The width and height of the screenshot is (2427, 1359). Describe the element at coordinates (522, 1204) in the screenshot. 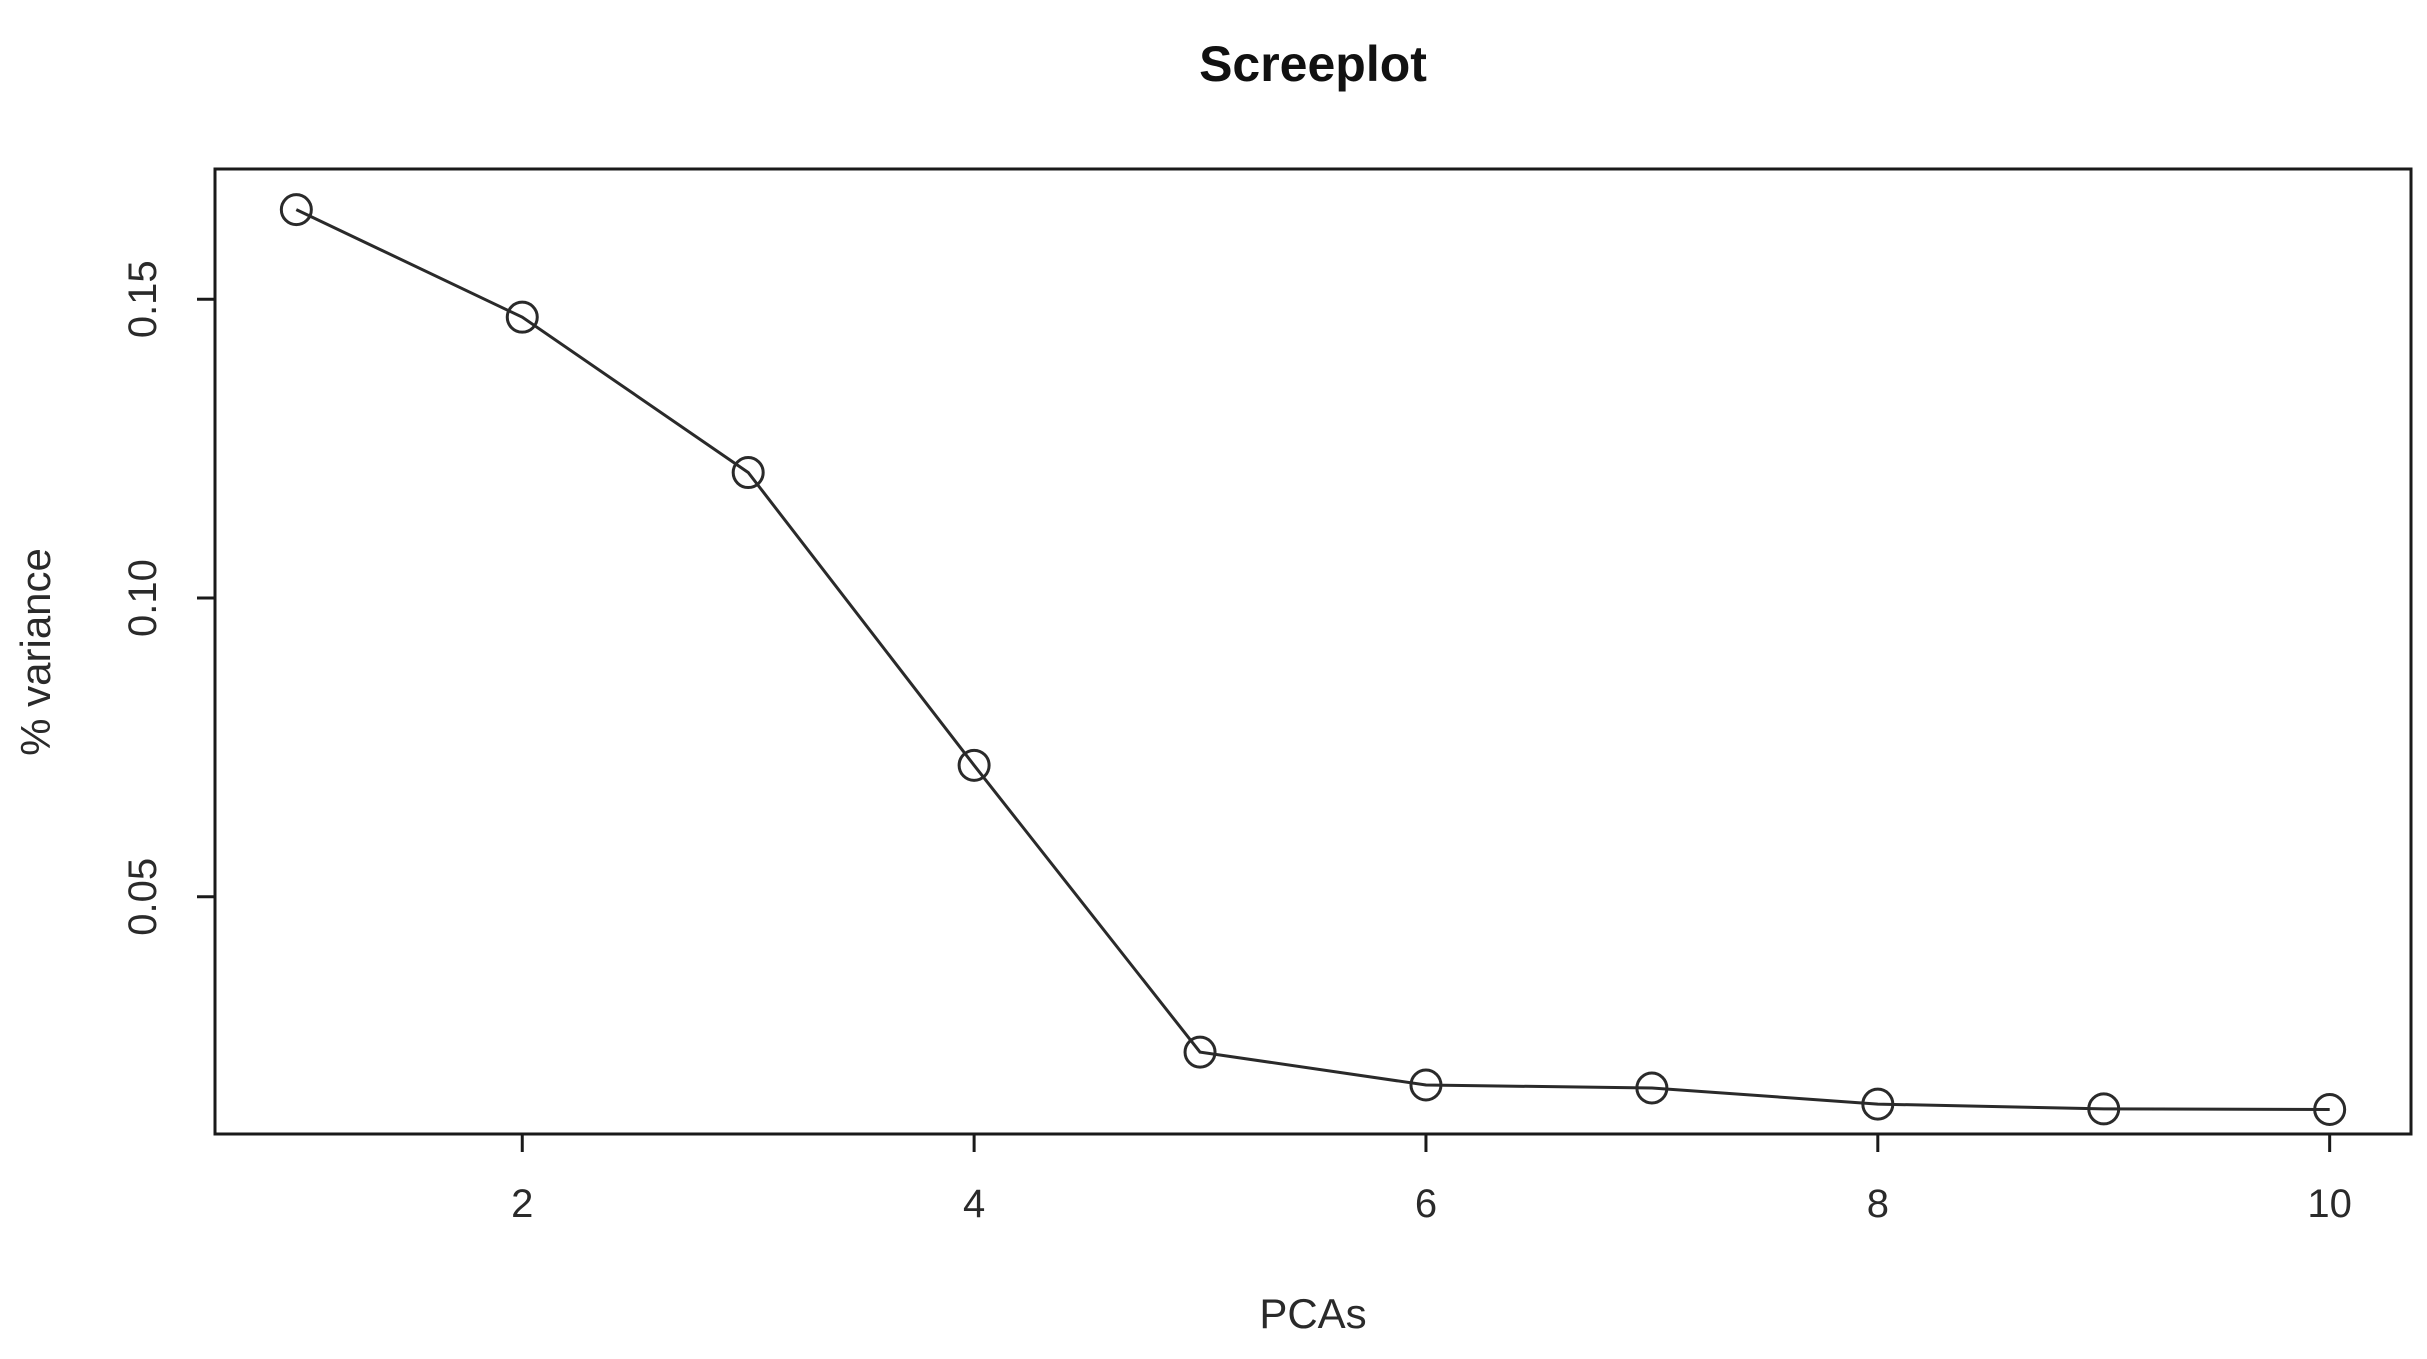

I see `x-tick-label: 2` at that location.